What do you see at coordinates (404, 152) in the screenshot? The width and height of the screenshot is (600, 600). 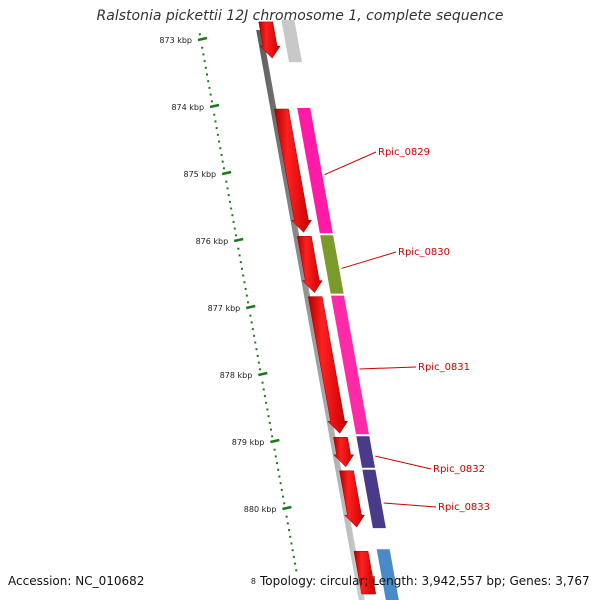 I see `gene-label: Rpic_0829` at bounding box center [404, 152].